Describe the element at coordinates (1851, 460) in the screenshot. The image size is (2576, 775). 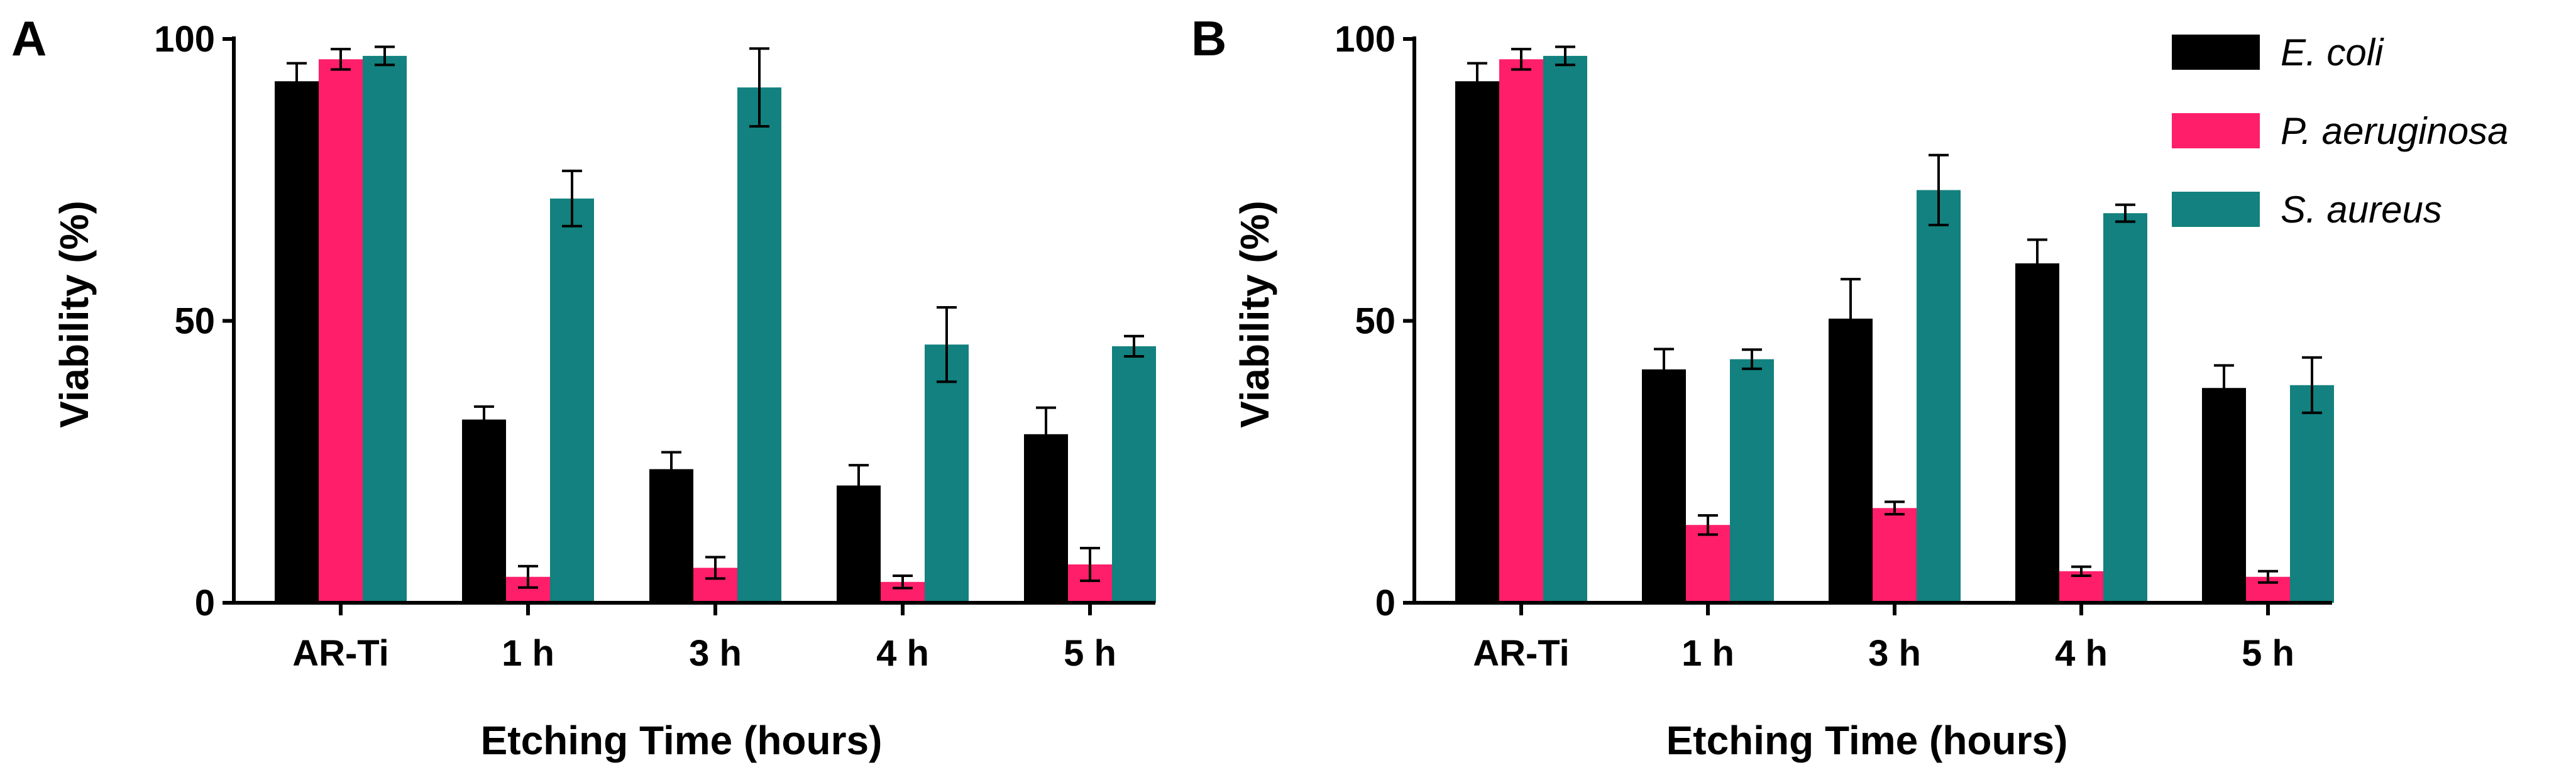
I see `bar-b-3-h-e-coli` at that location.